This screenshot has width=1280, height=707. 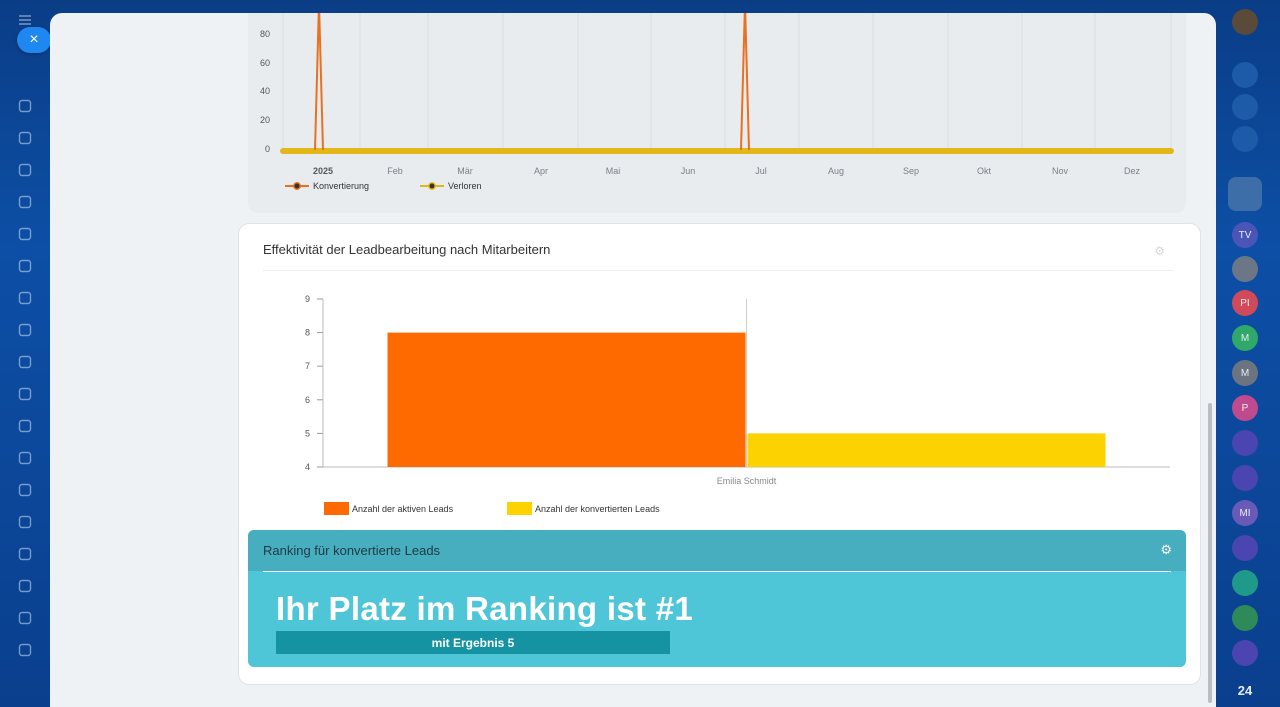 What do you see at coordinates (25, 138) in the screenshot?
I see `feed-icon` at bounding box center [25, 138].